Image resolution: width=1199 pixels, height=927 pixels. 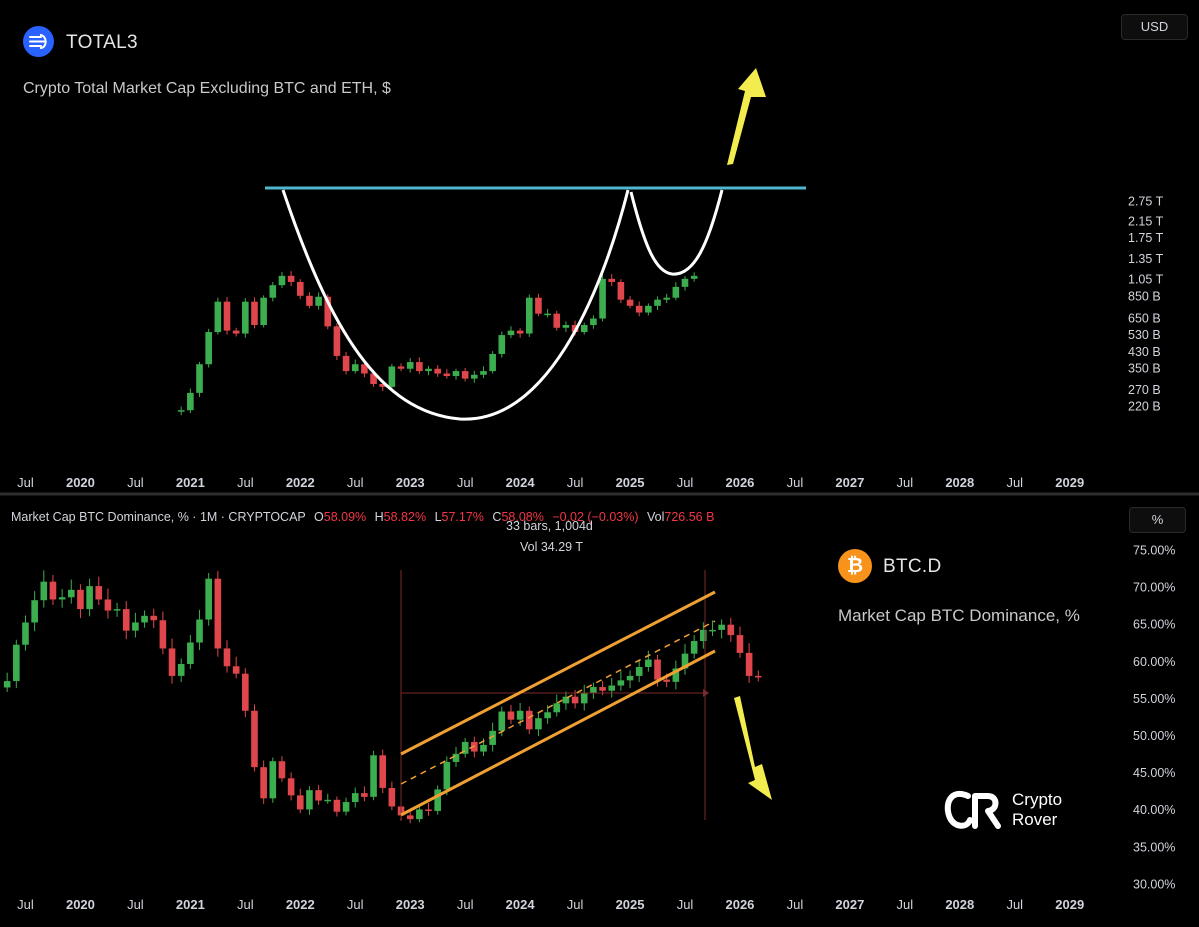 What do you see at coordinates (1154, 27) in the screenshot?
I see `currency-button: USD` at bounding box center [1154, 27].